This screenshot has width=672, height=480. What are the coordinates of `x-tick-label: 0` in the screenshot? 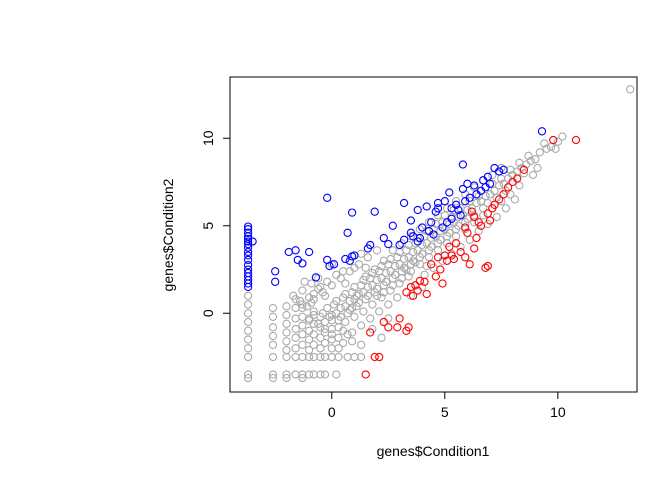 It's located at (332, 412).